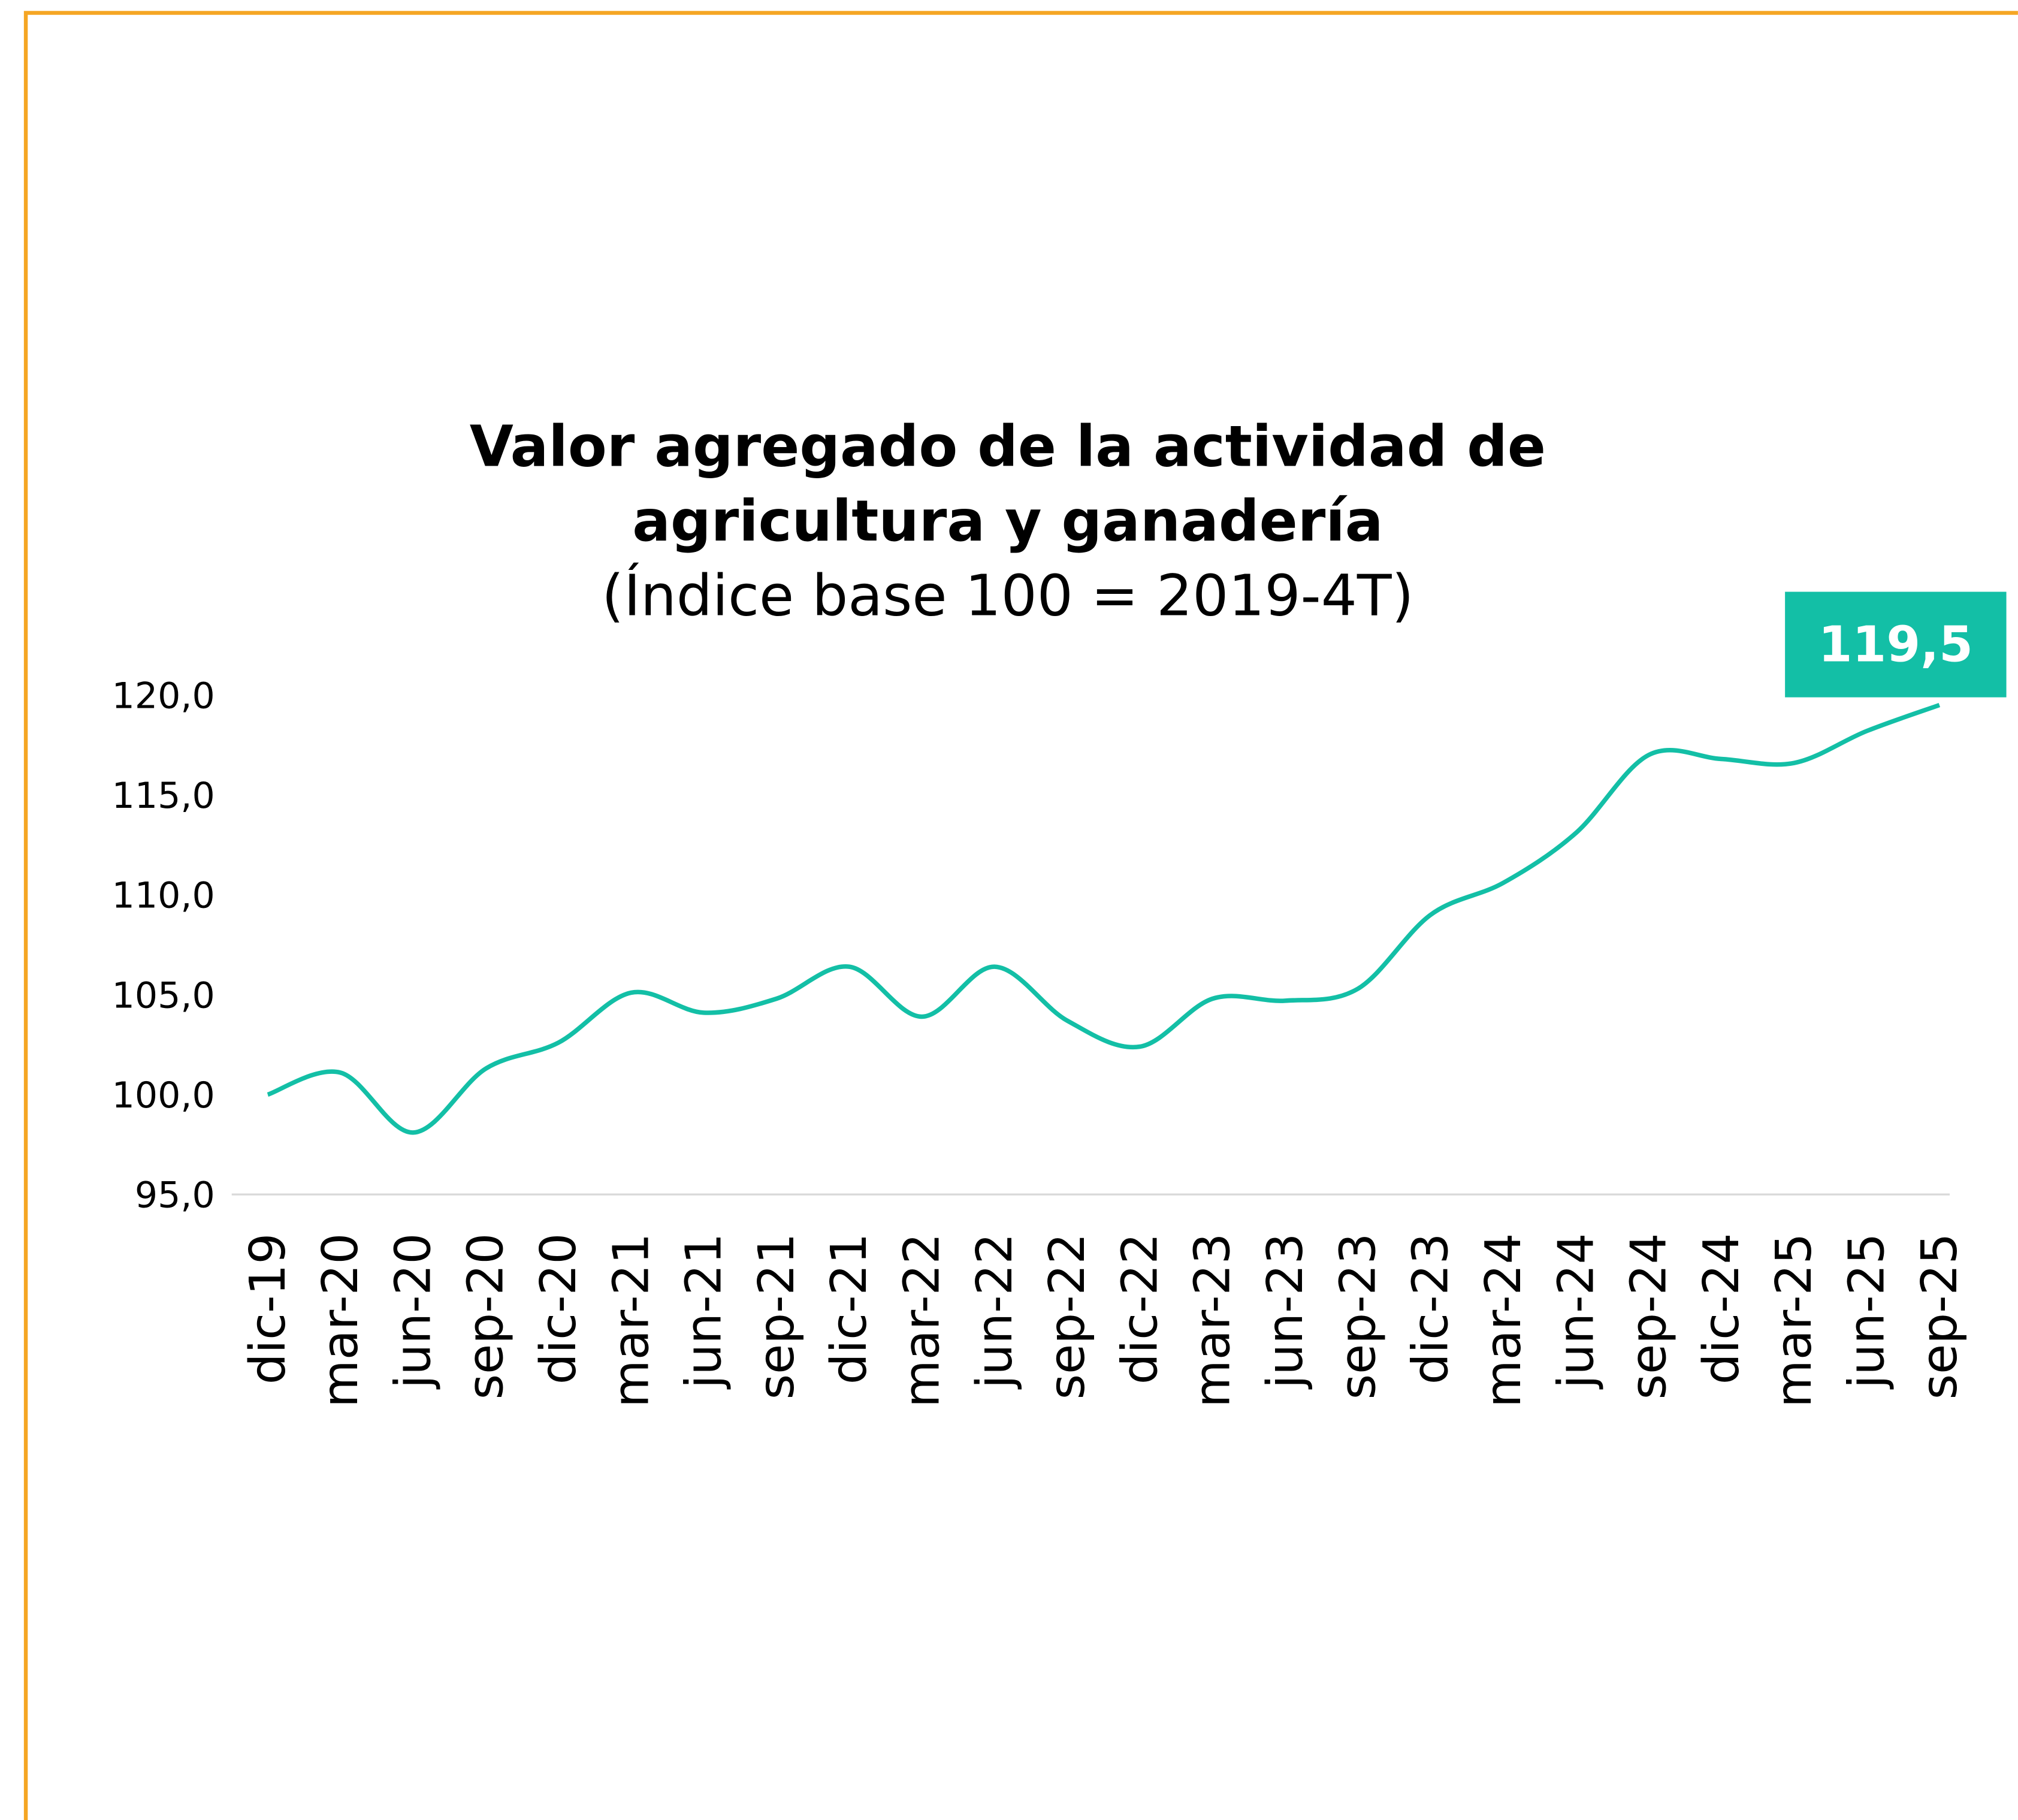  What do you see at coordinates (776, 1316) in the screenshot?
I see `x-tick-label: sep-21` at bounding box center [776, 1316].